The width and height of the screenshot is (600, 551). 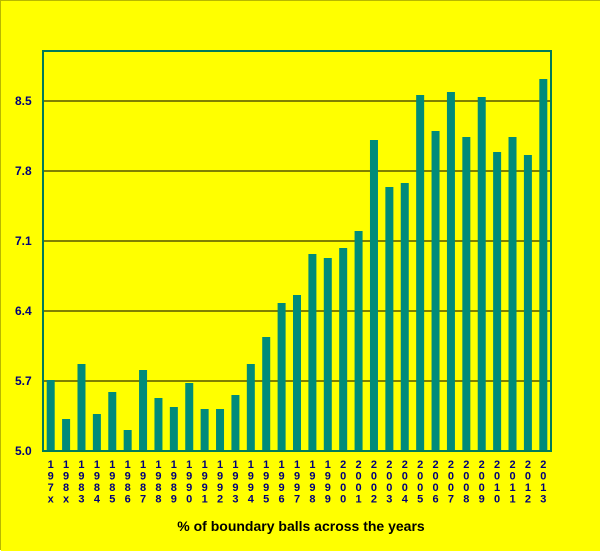 What do you see at coordinates (301, 526) in the screenshot?
I see `x-axis-title: % of boundary balls across the years` at bounding box center [301, 526].